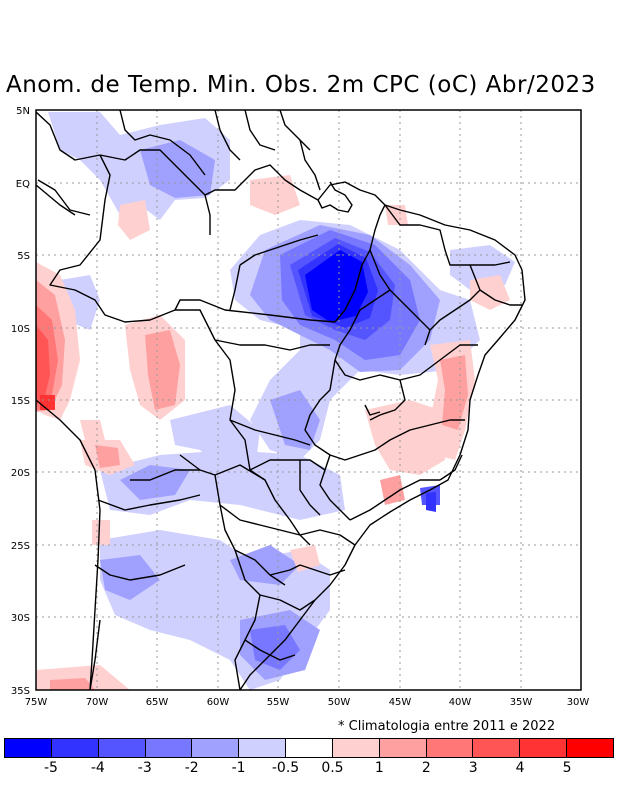 The height and width of the screenshot is (800, 618). Describe the element at coordinates (238, 768) in the screenshot. I see `colorbar-tick-label: -1` at that location.